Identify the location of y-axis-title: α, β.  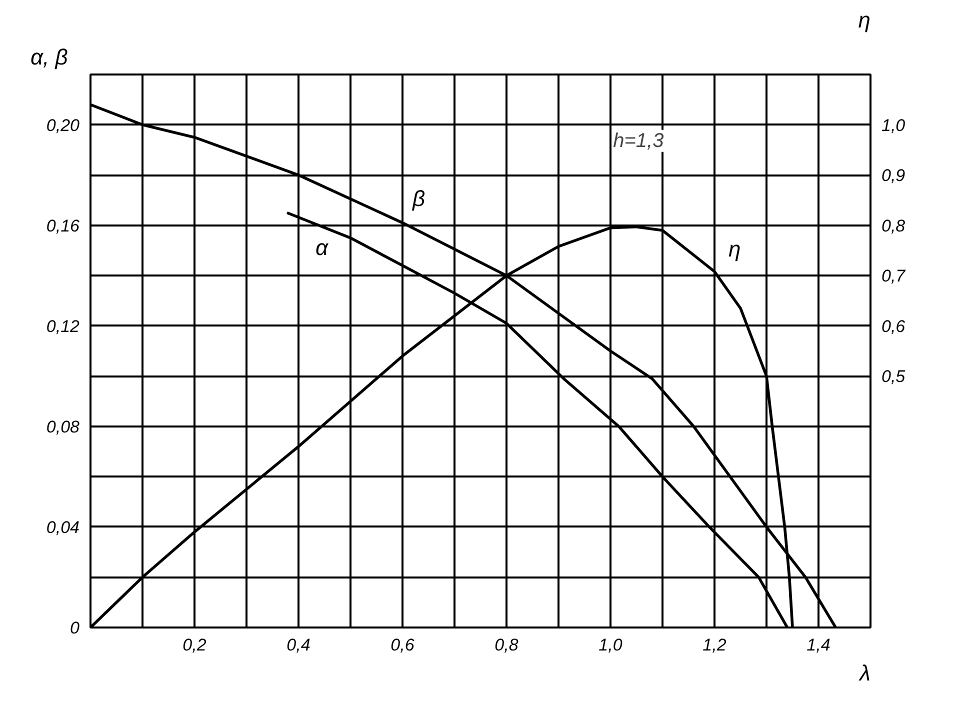
(49, 57).